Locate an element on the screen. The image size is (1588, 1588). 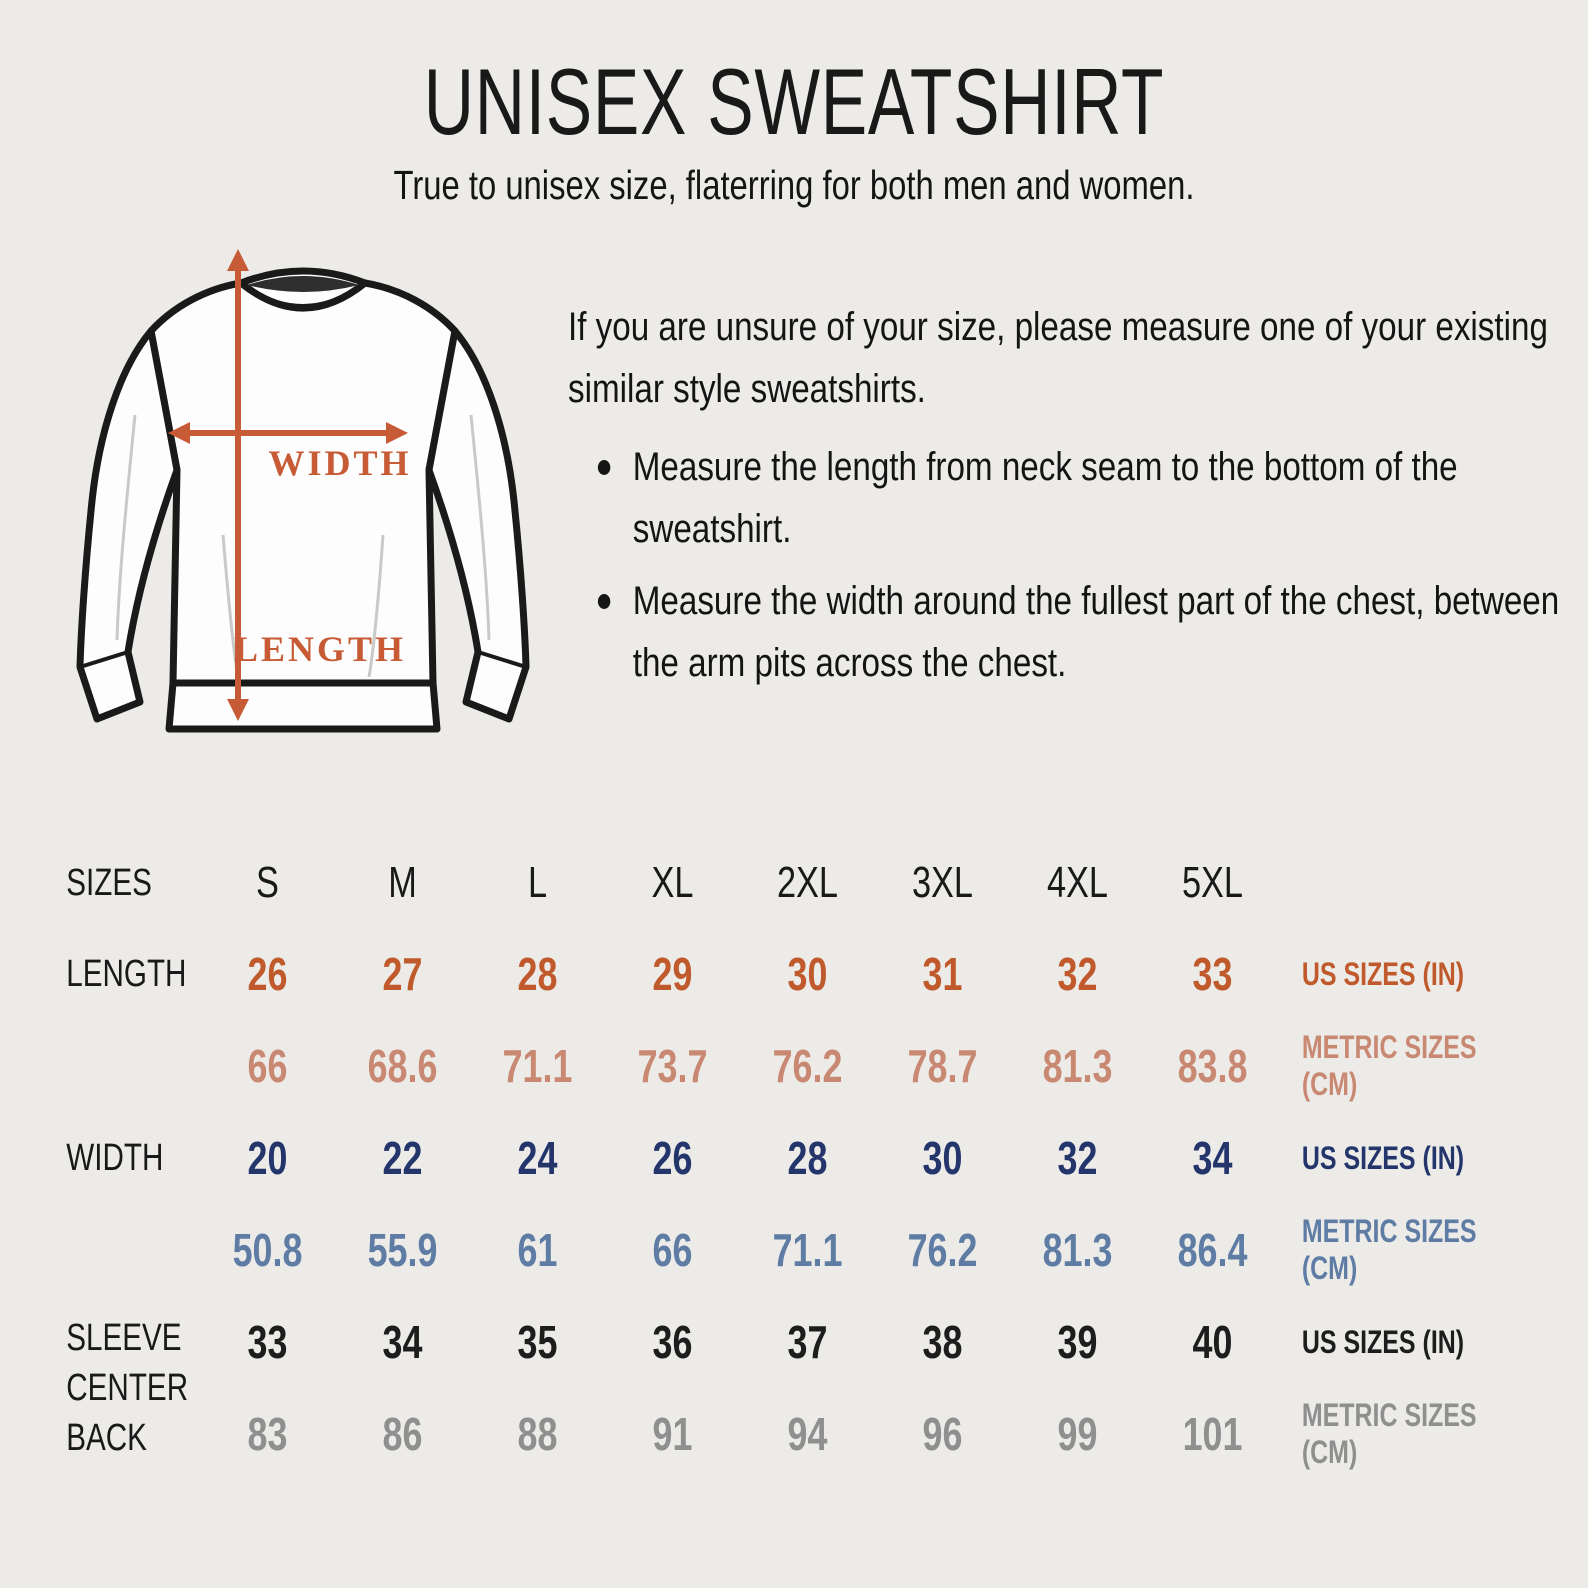
column-header-2xl: 2XL is located at coordinates (807, 882).